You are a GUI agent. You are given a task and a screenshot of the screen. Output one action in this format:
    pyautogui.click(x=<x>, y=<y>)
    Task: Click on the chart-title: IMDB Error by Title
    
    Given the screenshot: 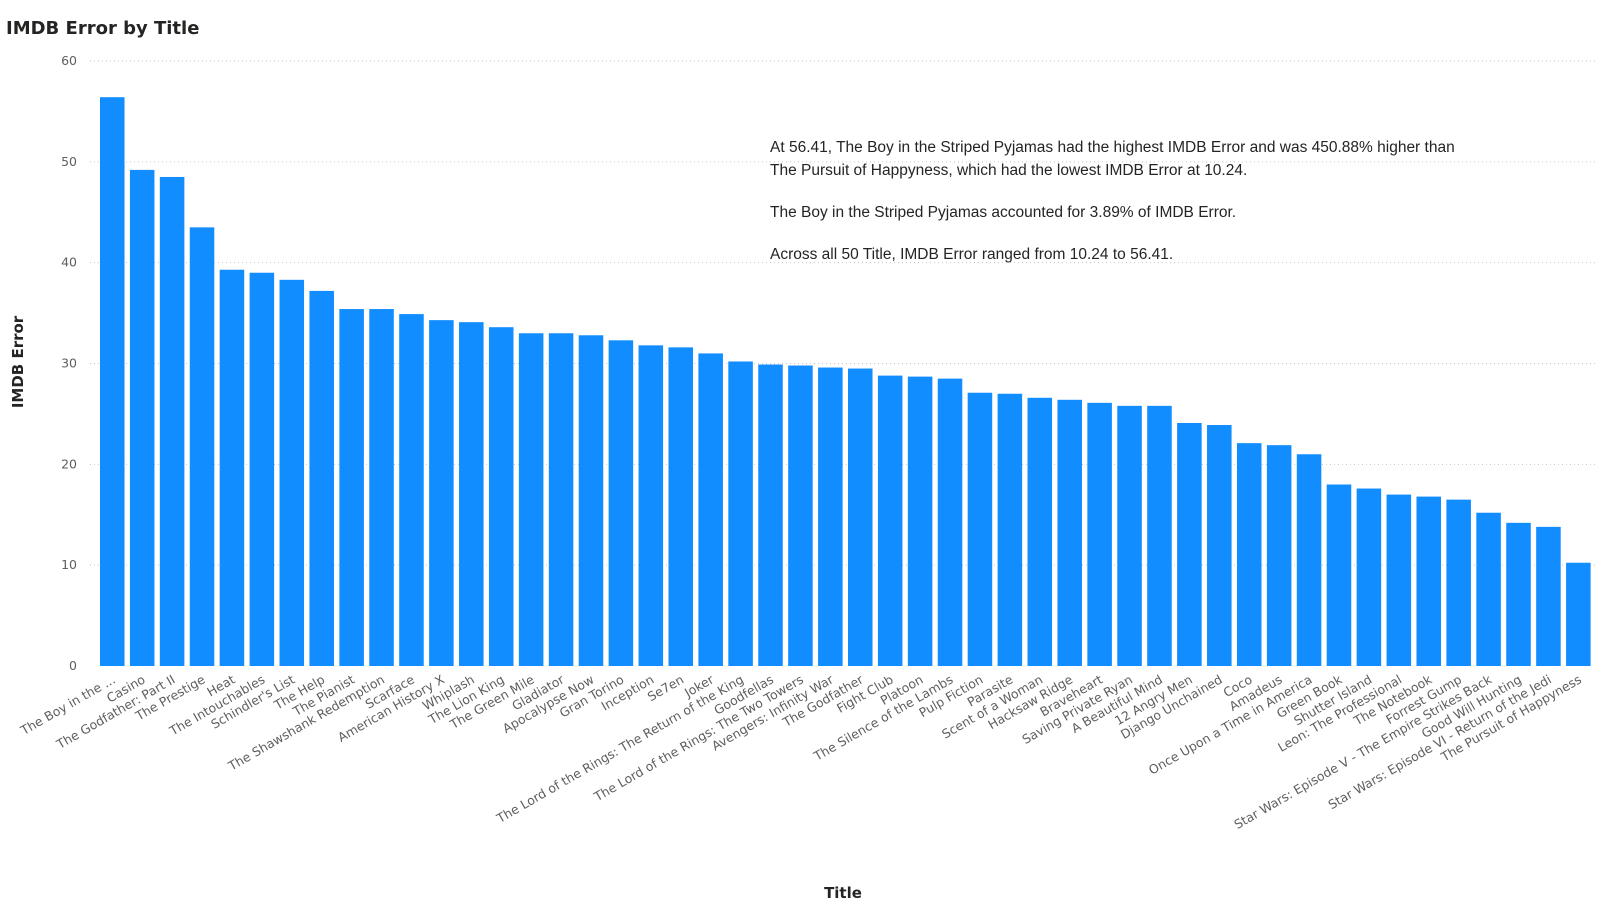 What is the action you would take?
    pyautogui.click(x=103, y=28)
    